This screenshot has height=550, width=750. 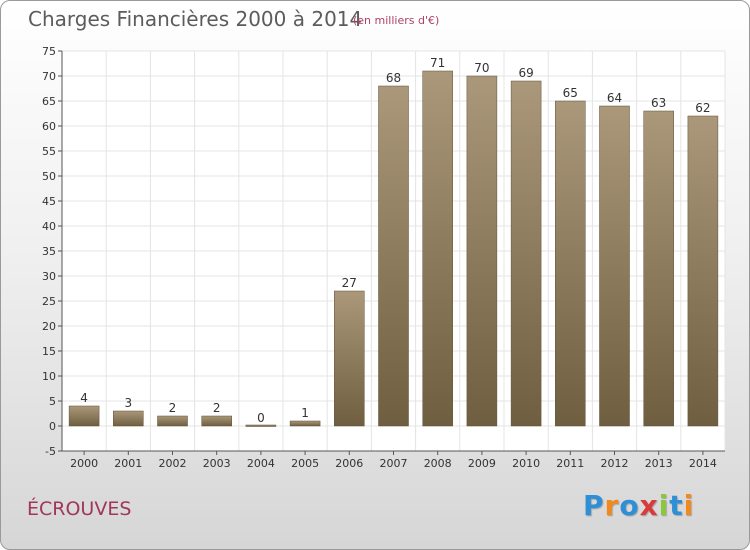 What do you see at coordinates (49, 251) in the screenshot?
I see `y-tick-label: 35` at bounding box center [49, 251].